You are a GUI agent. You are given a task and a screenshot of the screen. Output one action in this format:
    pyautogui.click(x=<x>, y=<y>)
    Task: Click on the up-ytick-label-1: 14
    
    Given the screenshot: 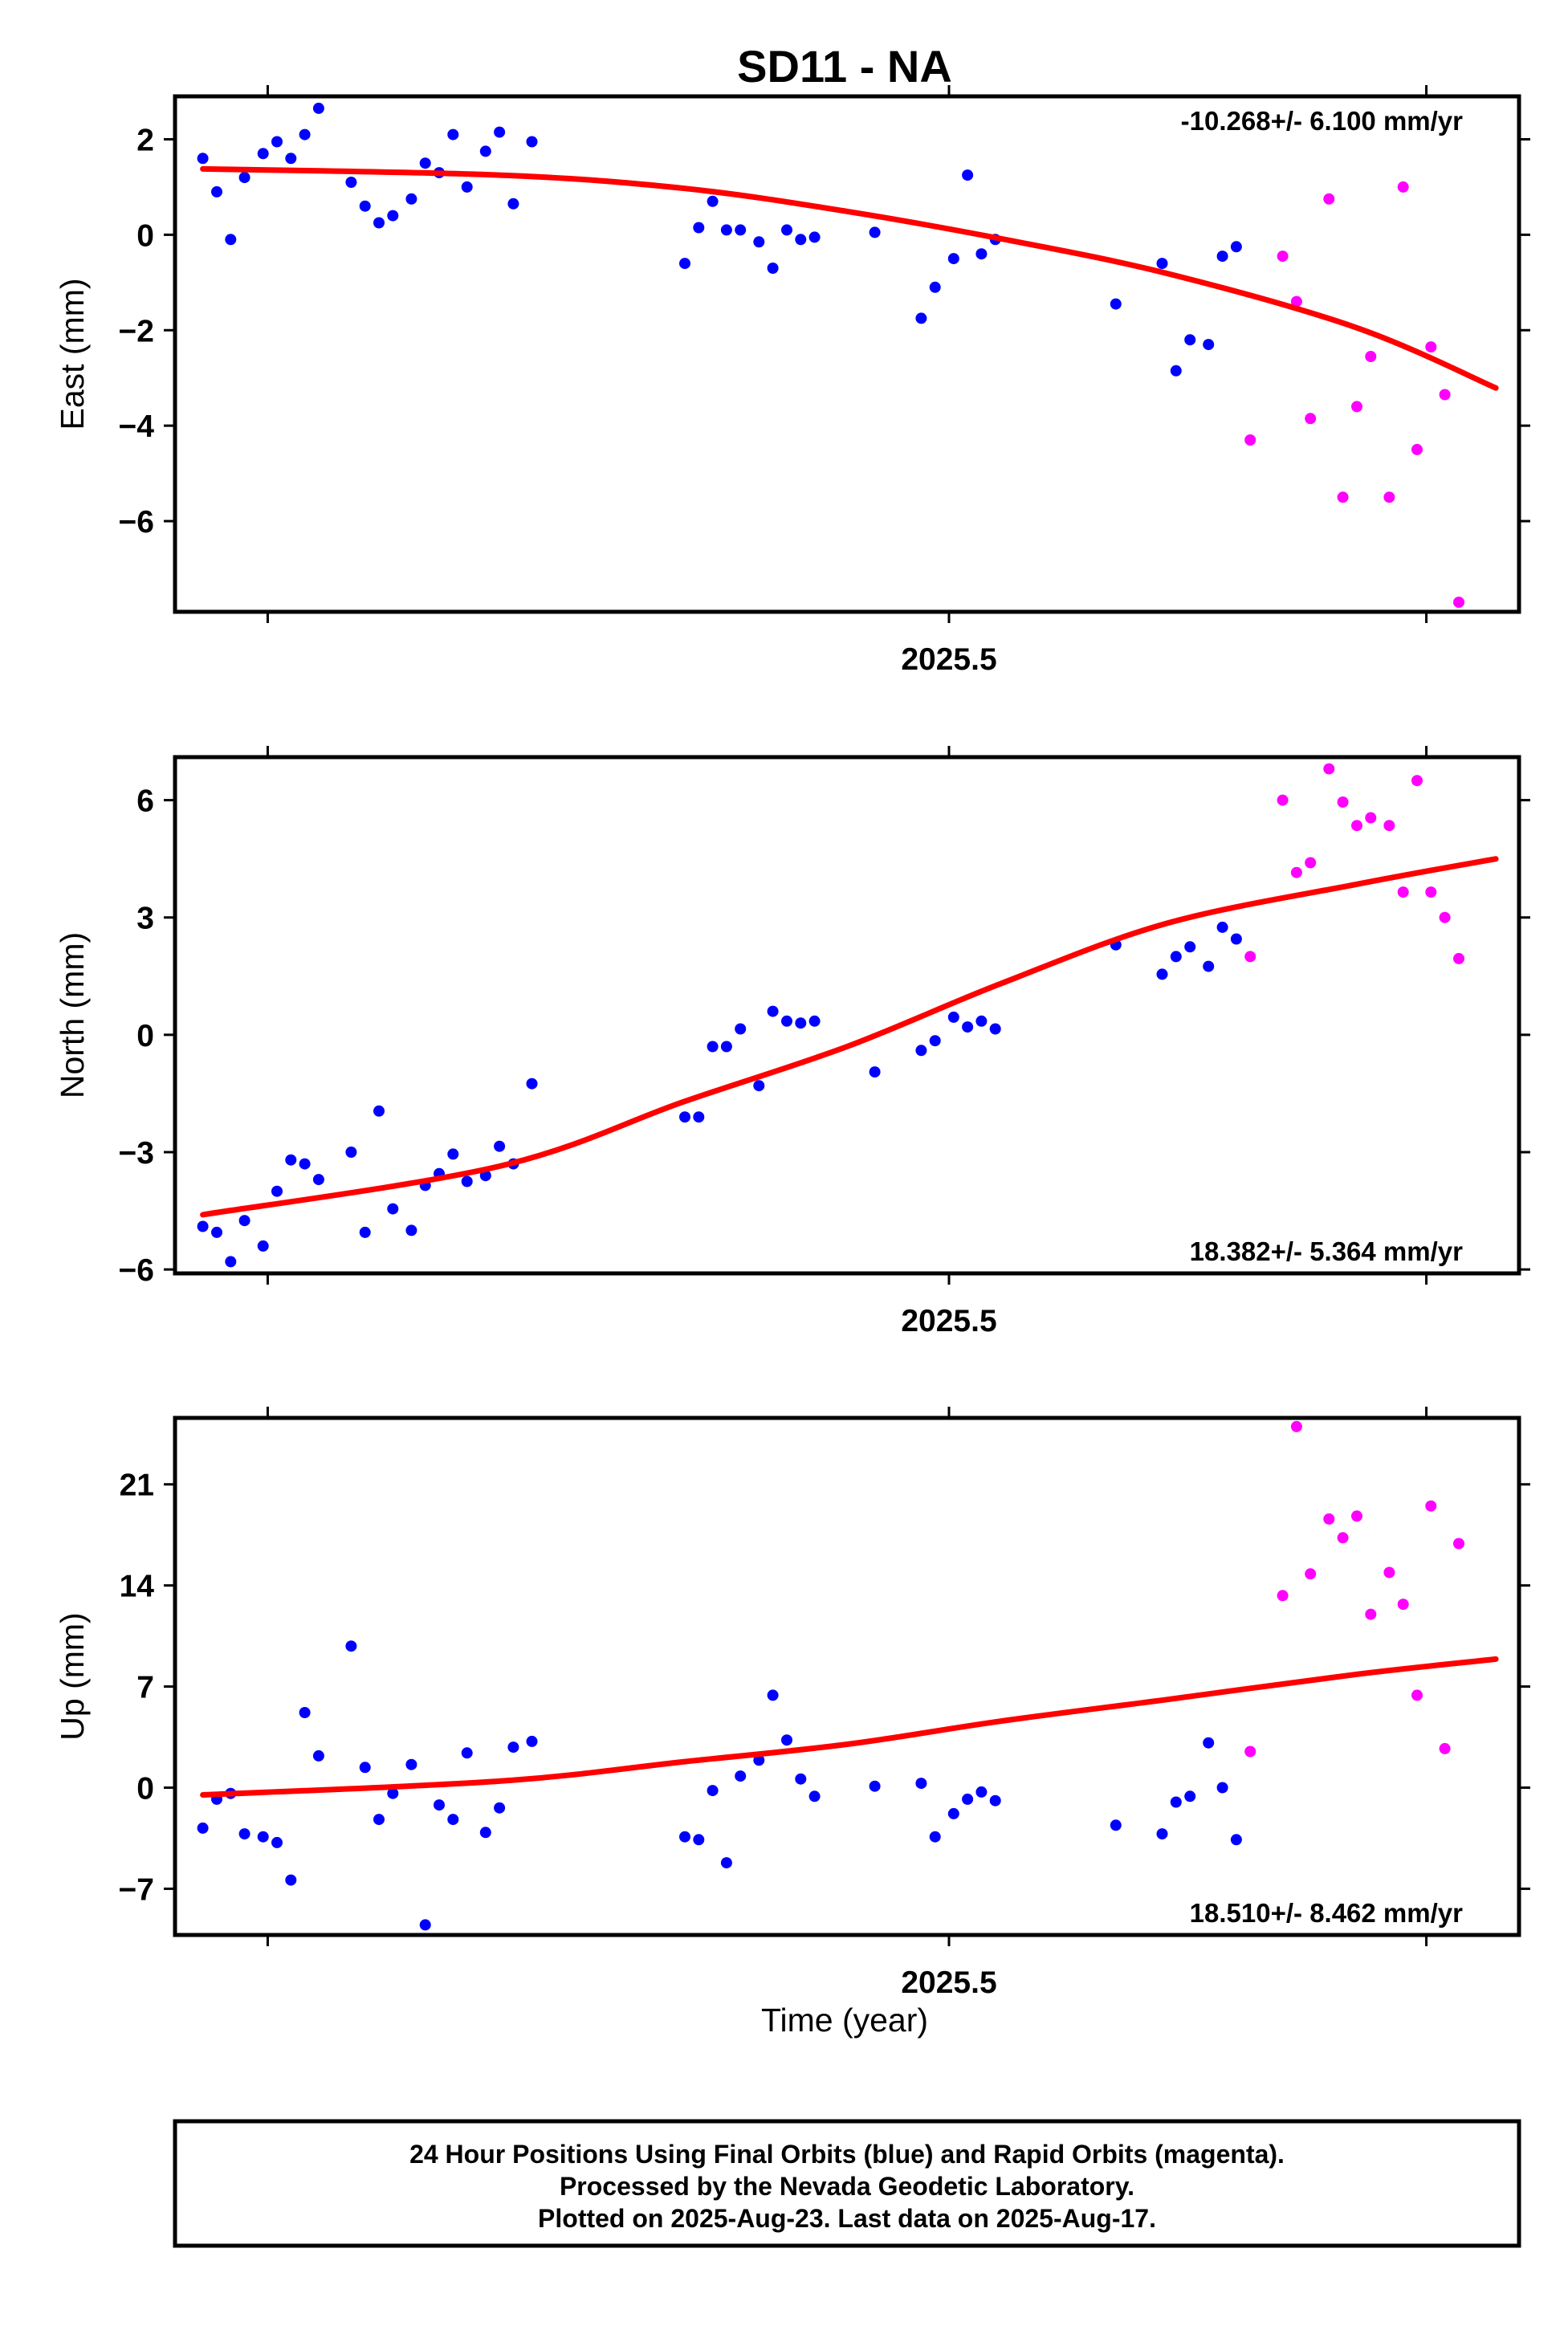 What is the action you would take?
    pyautogui.click(x=137, y=1587)
    